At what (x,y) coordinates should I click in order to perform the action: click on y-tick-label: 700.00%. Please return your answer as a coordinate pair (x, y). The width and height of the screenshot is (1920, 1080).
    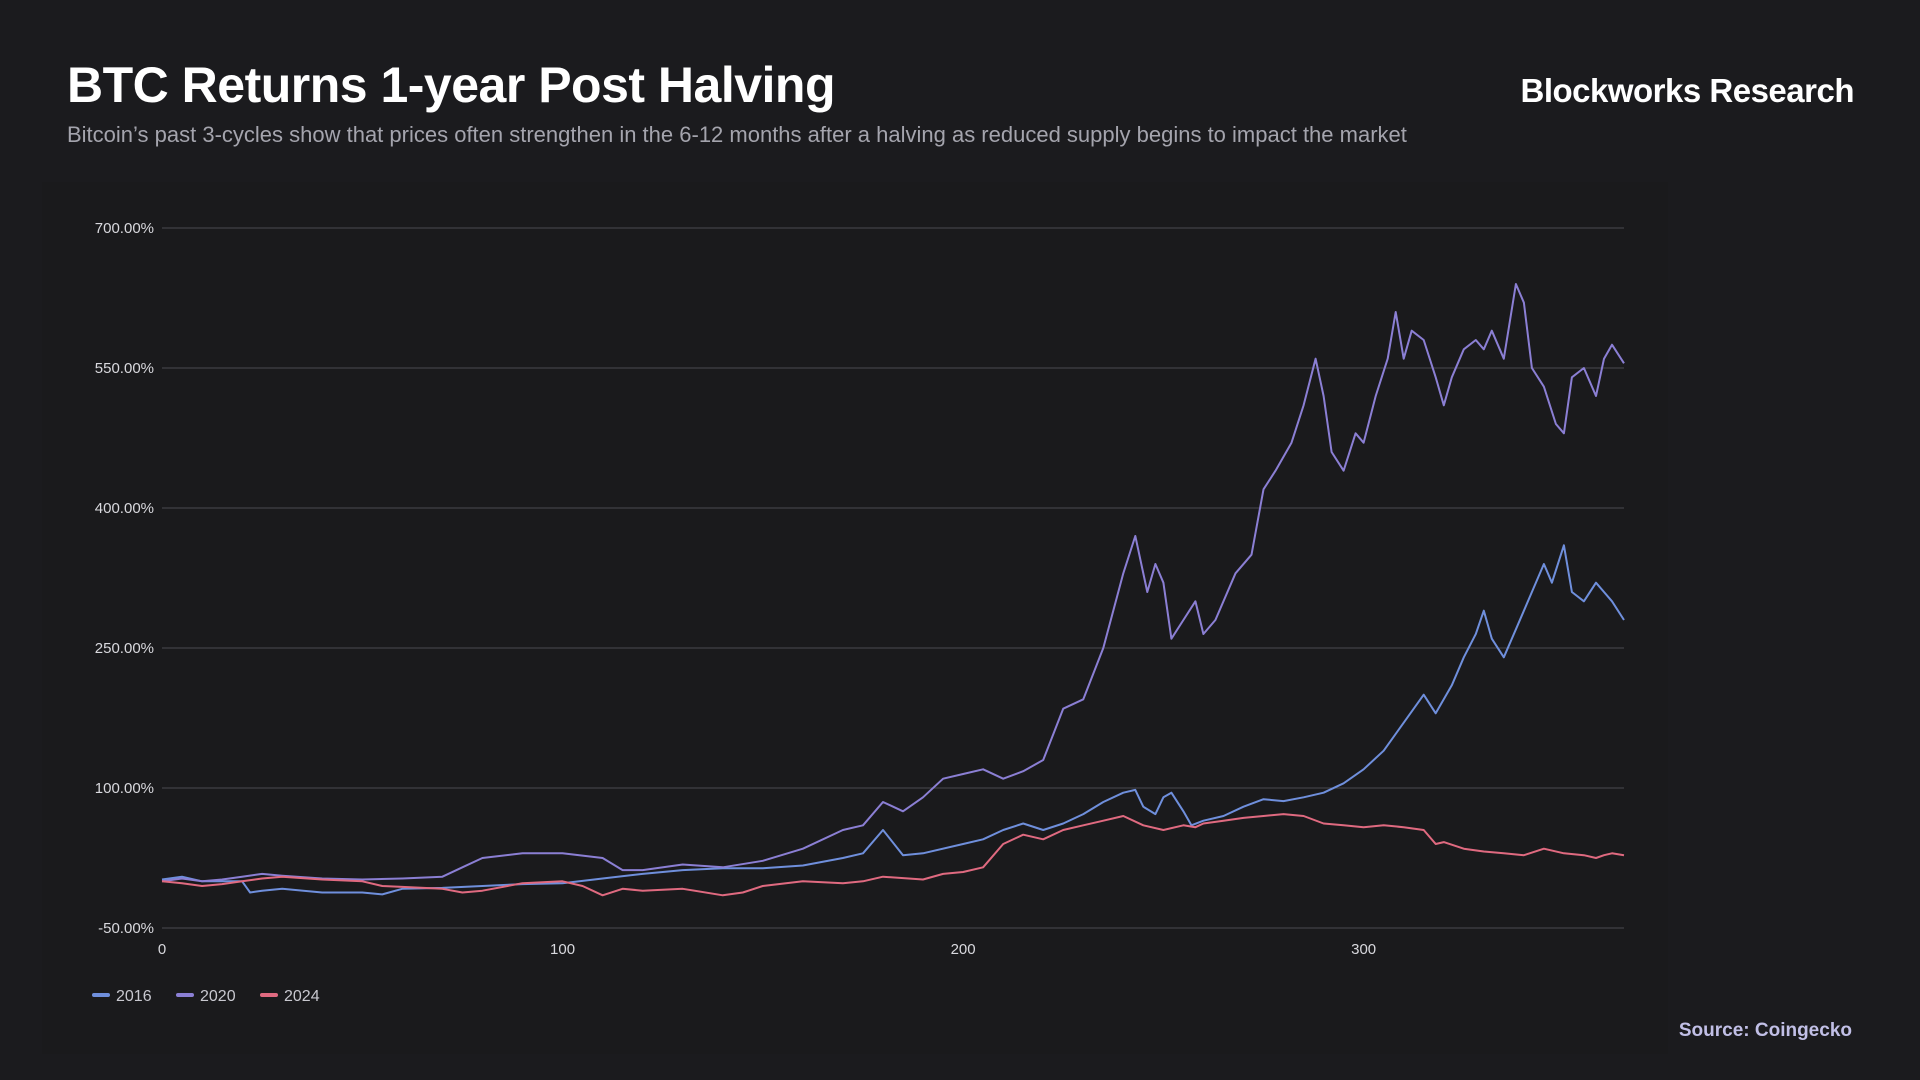
    Looking at the image, I should click on (124, 228).